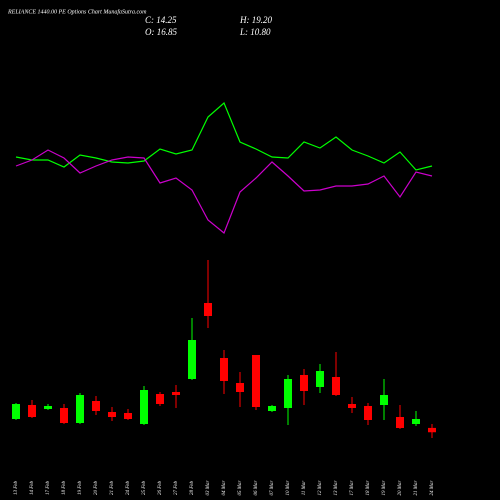 The image size is (500, 500). What do you see at coordinates (16, 487) in the screenshot?
I see `x-tick-label: 13 Feb` at bounding box center [16, 487].